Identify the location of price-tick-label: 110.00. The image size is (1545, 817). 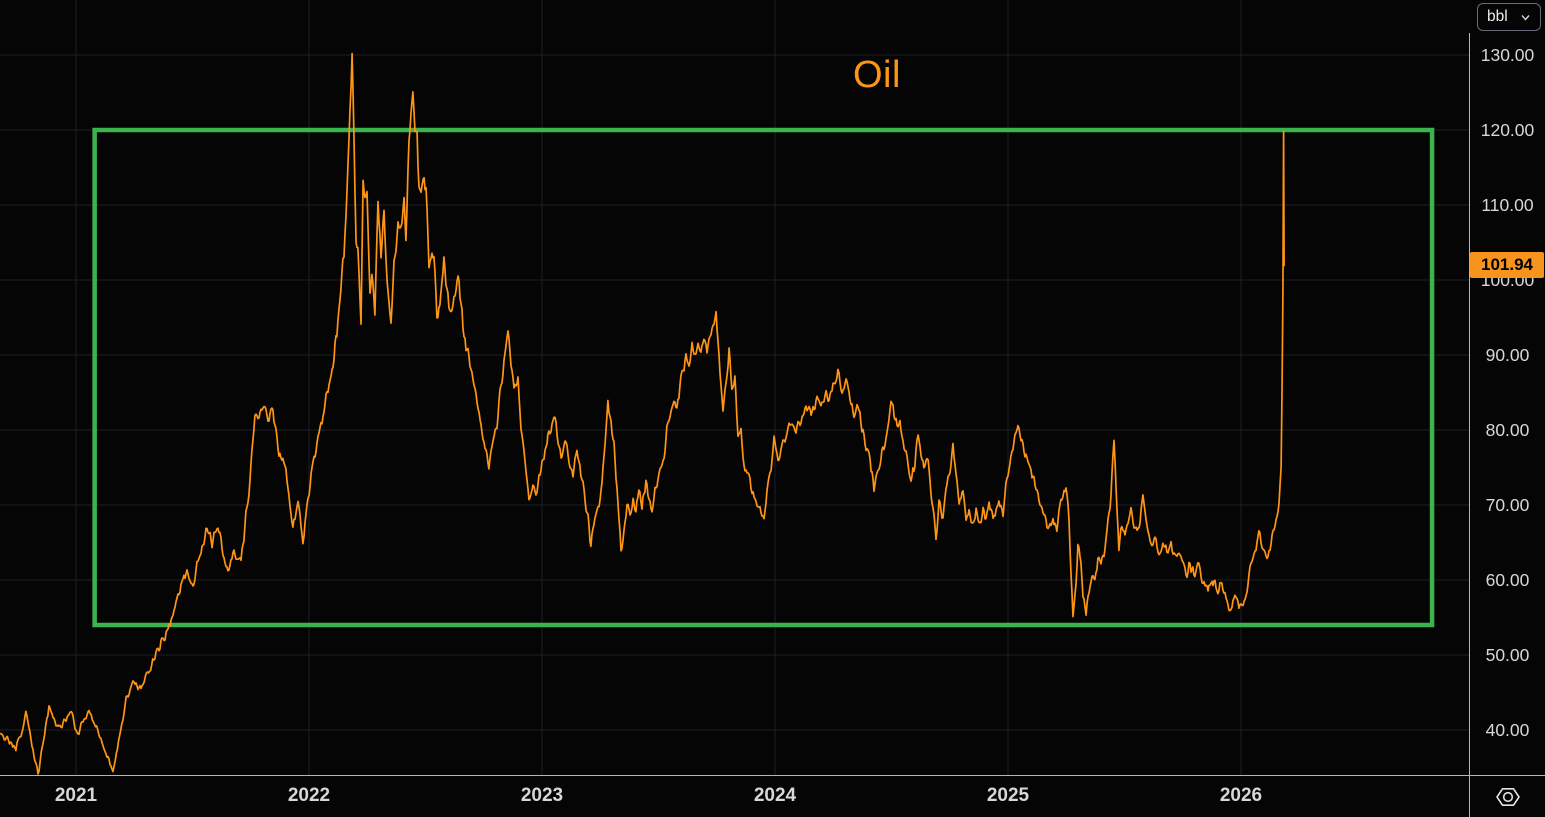
(1507, 205).